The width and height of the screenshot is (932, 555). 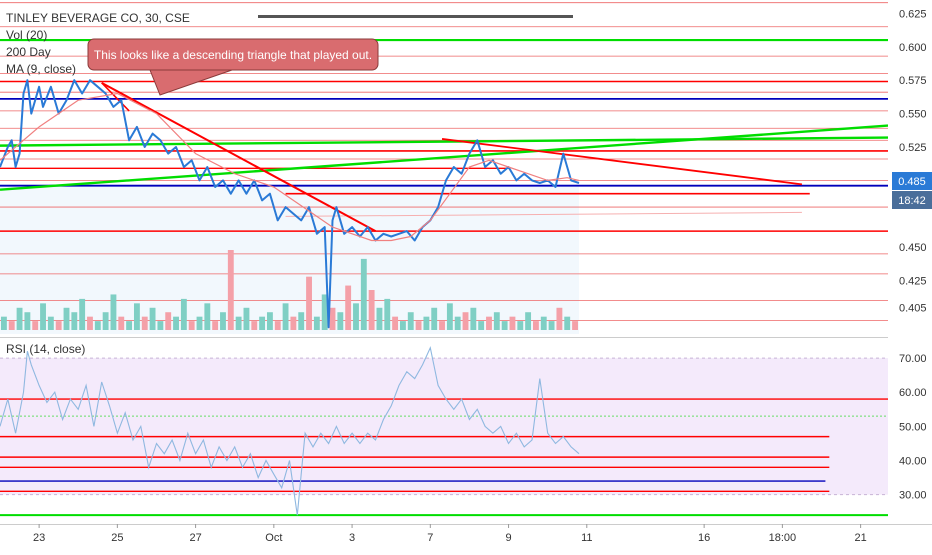 I want to click on time-tick-label: 11, so click(x=586, y=538).